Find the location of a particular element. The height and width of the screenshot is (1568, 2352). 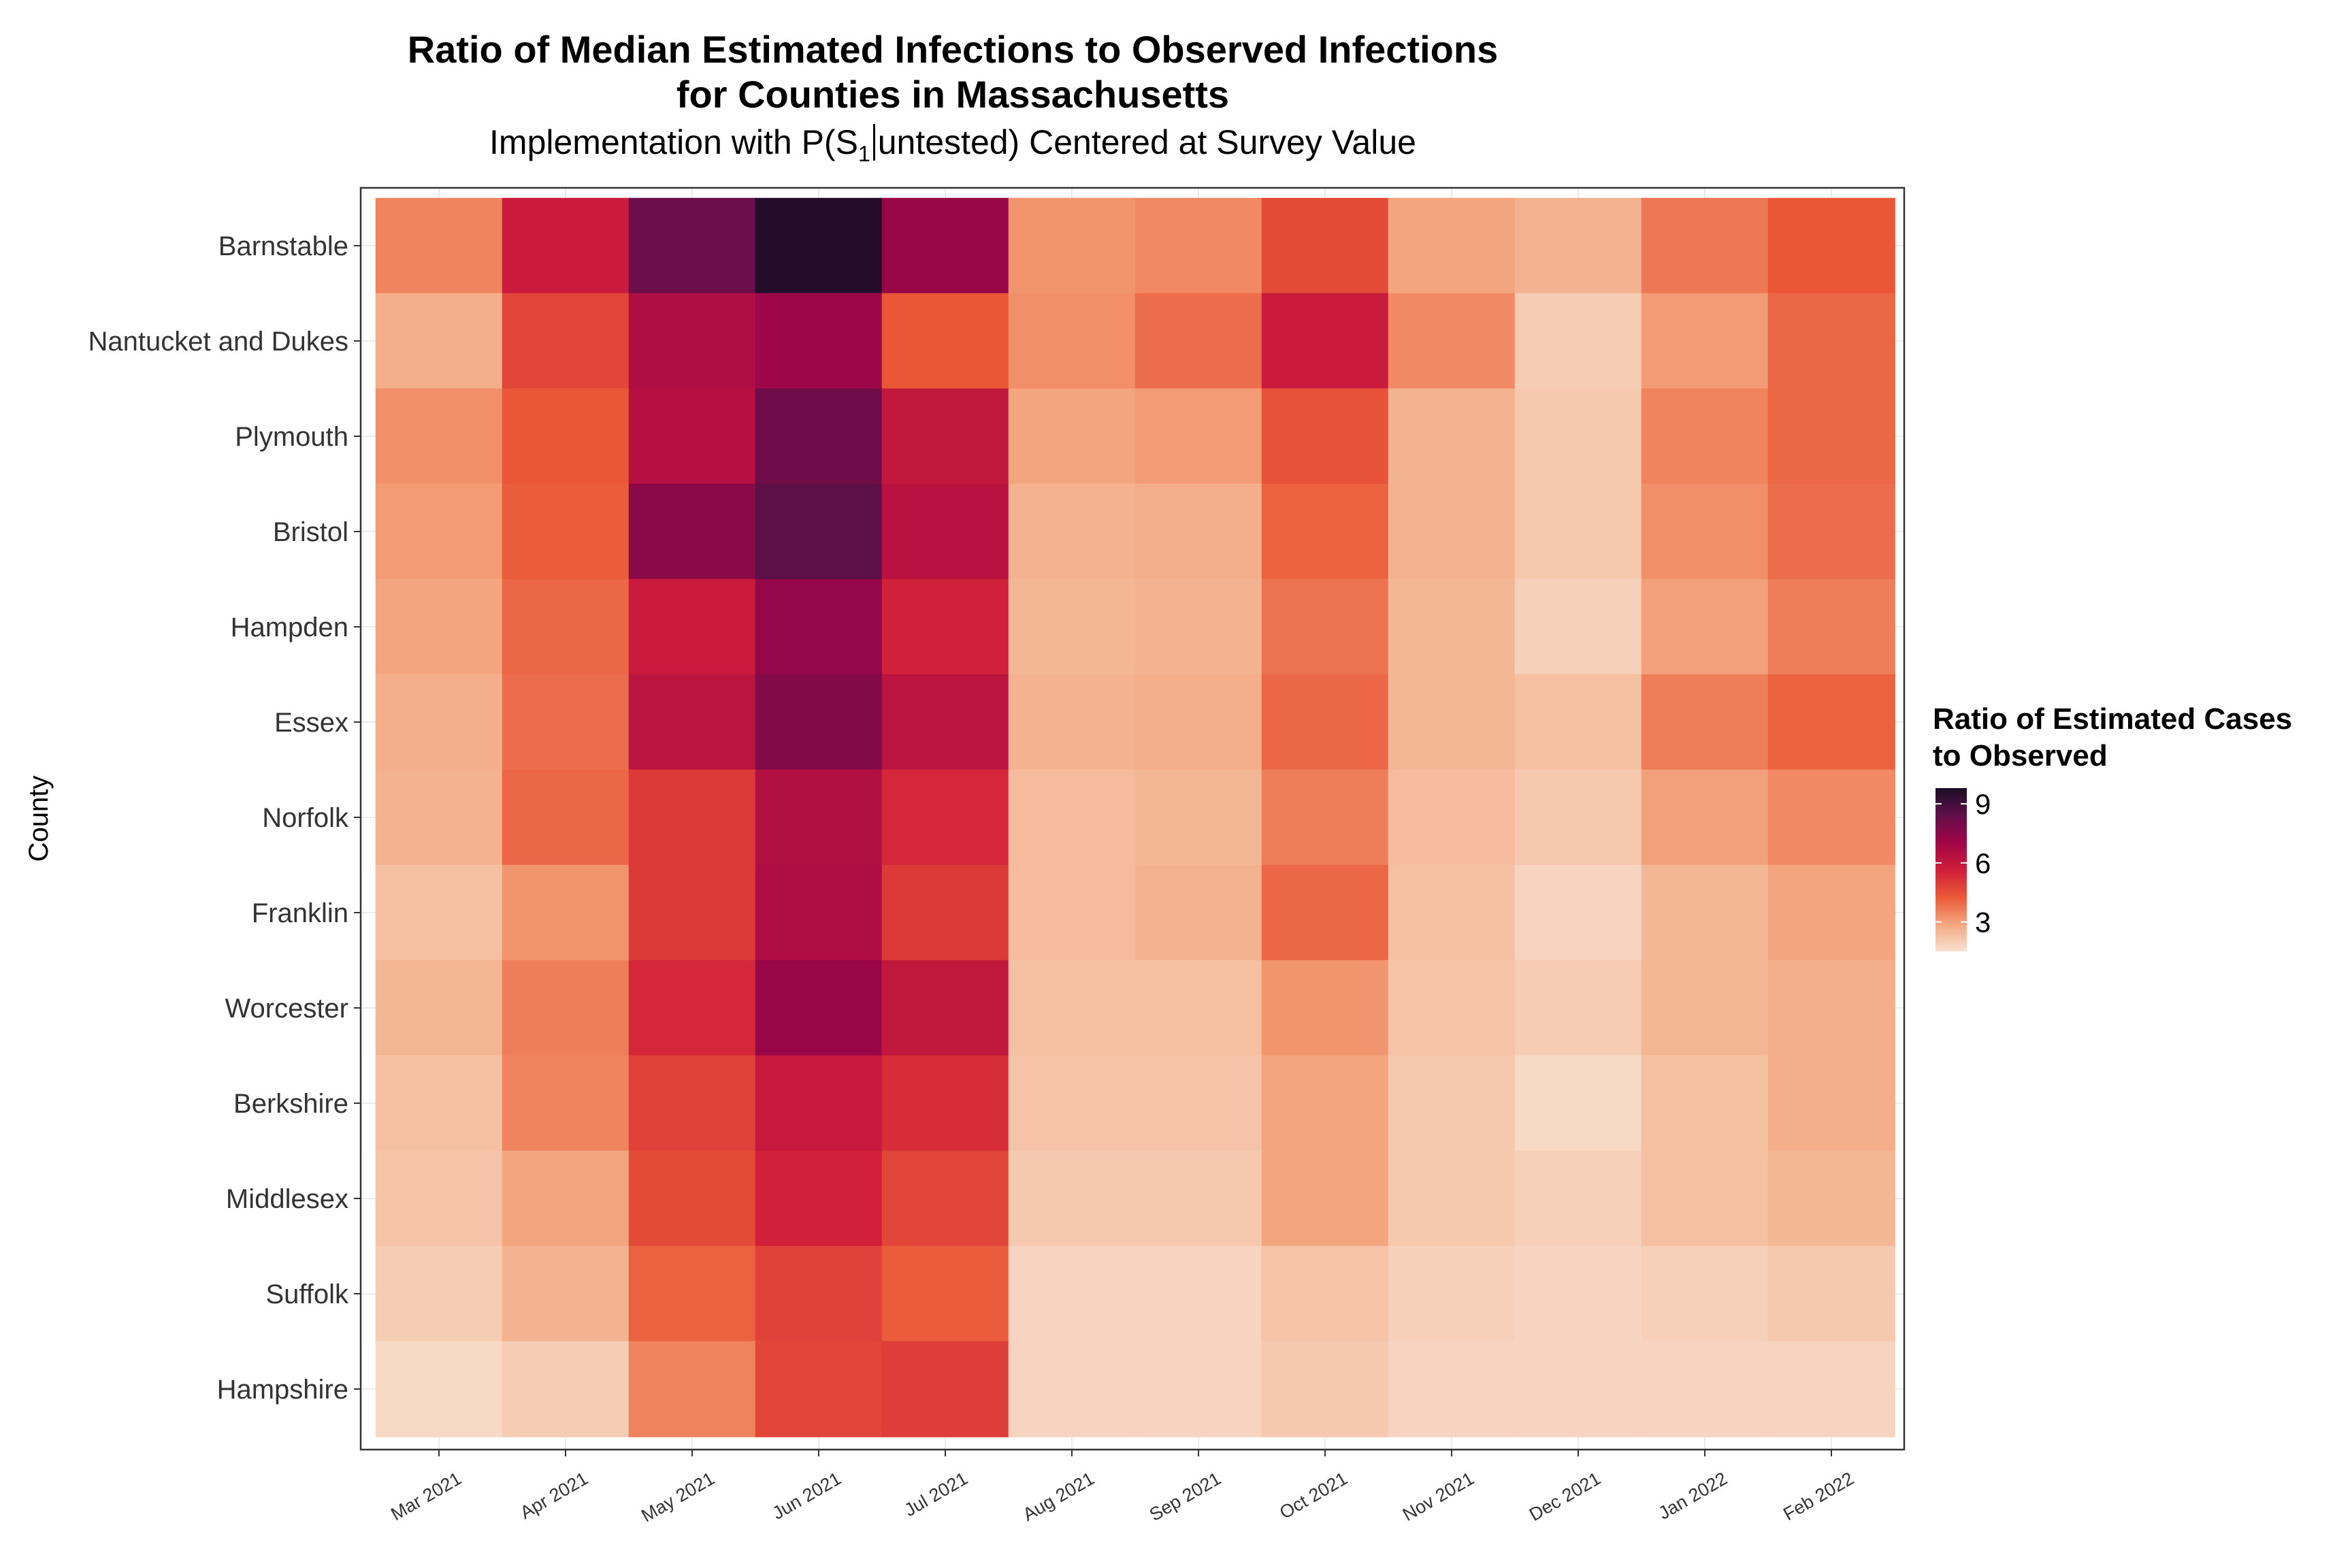

y-axis-label: County is located at coordinates (39, 819).